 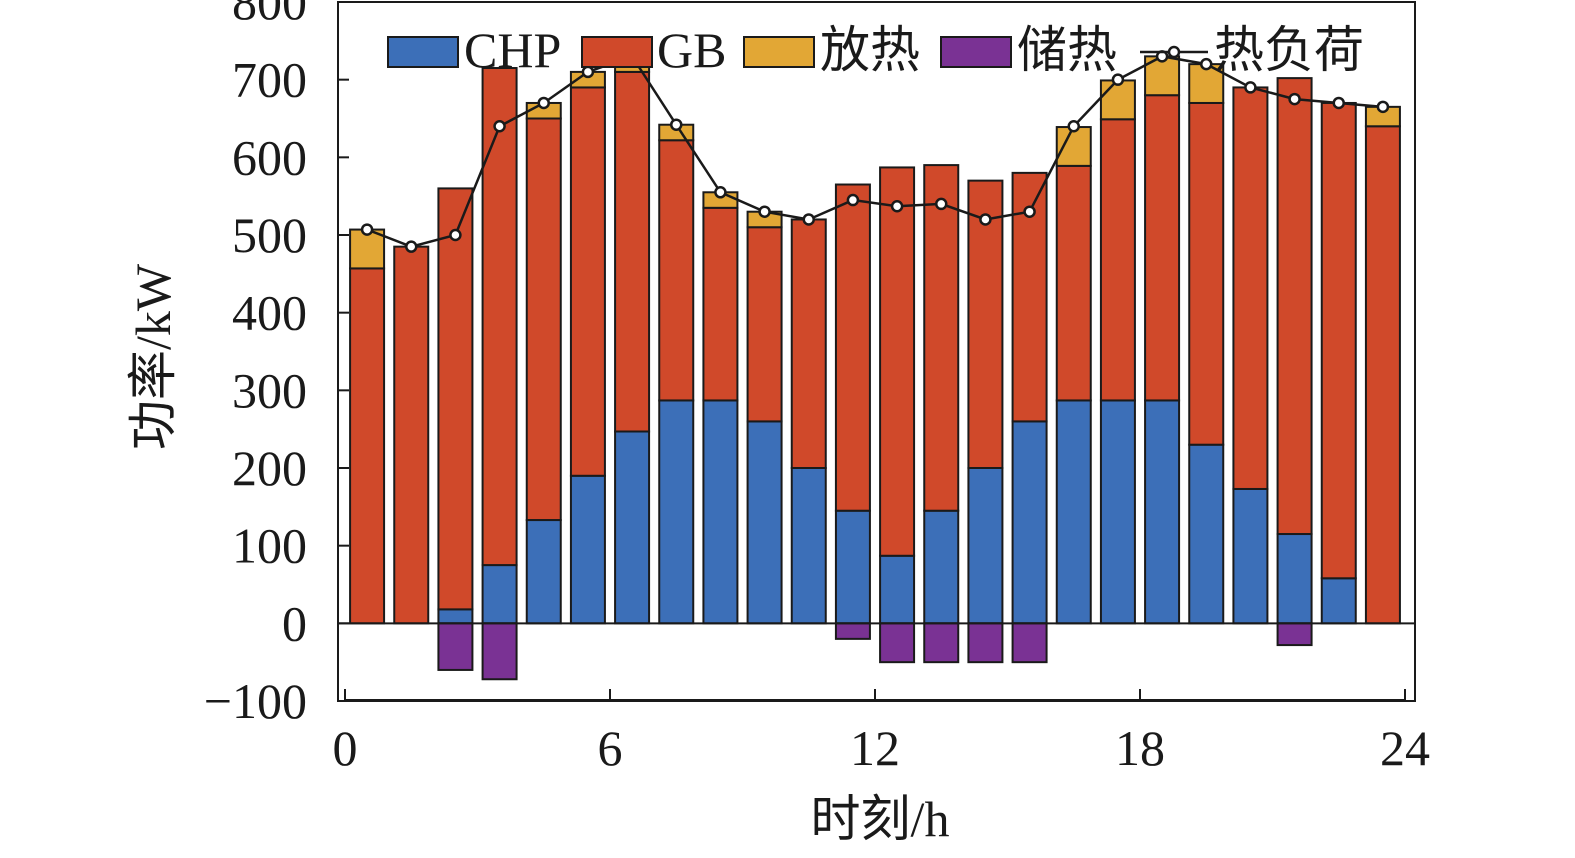 What do you see at coordinates (1029, 643) in the screenshot?
I see `bar-储热-16` at bounding box center [1029, 643].